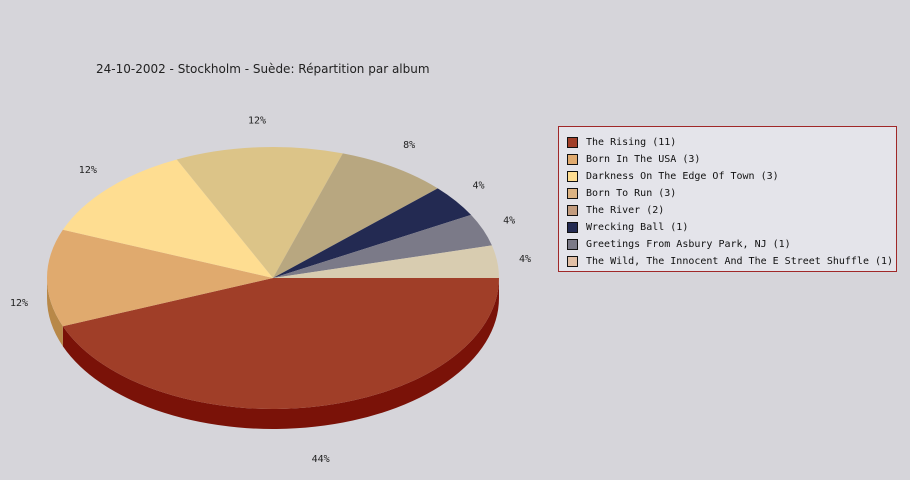 The height and width of the screenshot is (480, 910). Describe the element at coordinates (478, 186) in the screenshot. I see `pie-label-5: 4%` at that location.